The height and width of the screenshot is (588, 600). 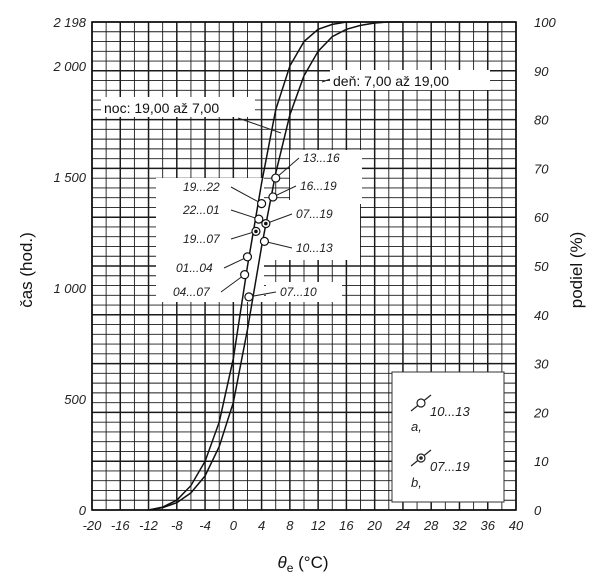 I want to click on x-axis-label-sub: e, so click(x=290, y=568).